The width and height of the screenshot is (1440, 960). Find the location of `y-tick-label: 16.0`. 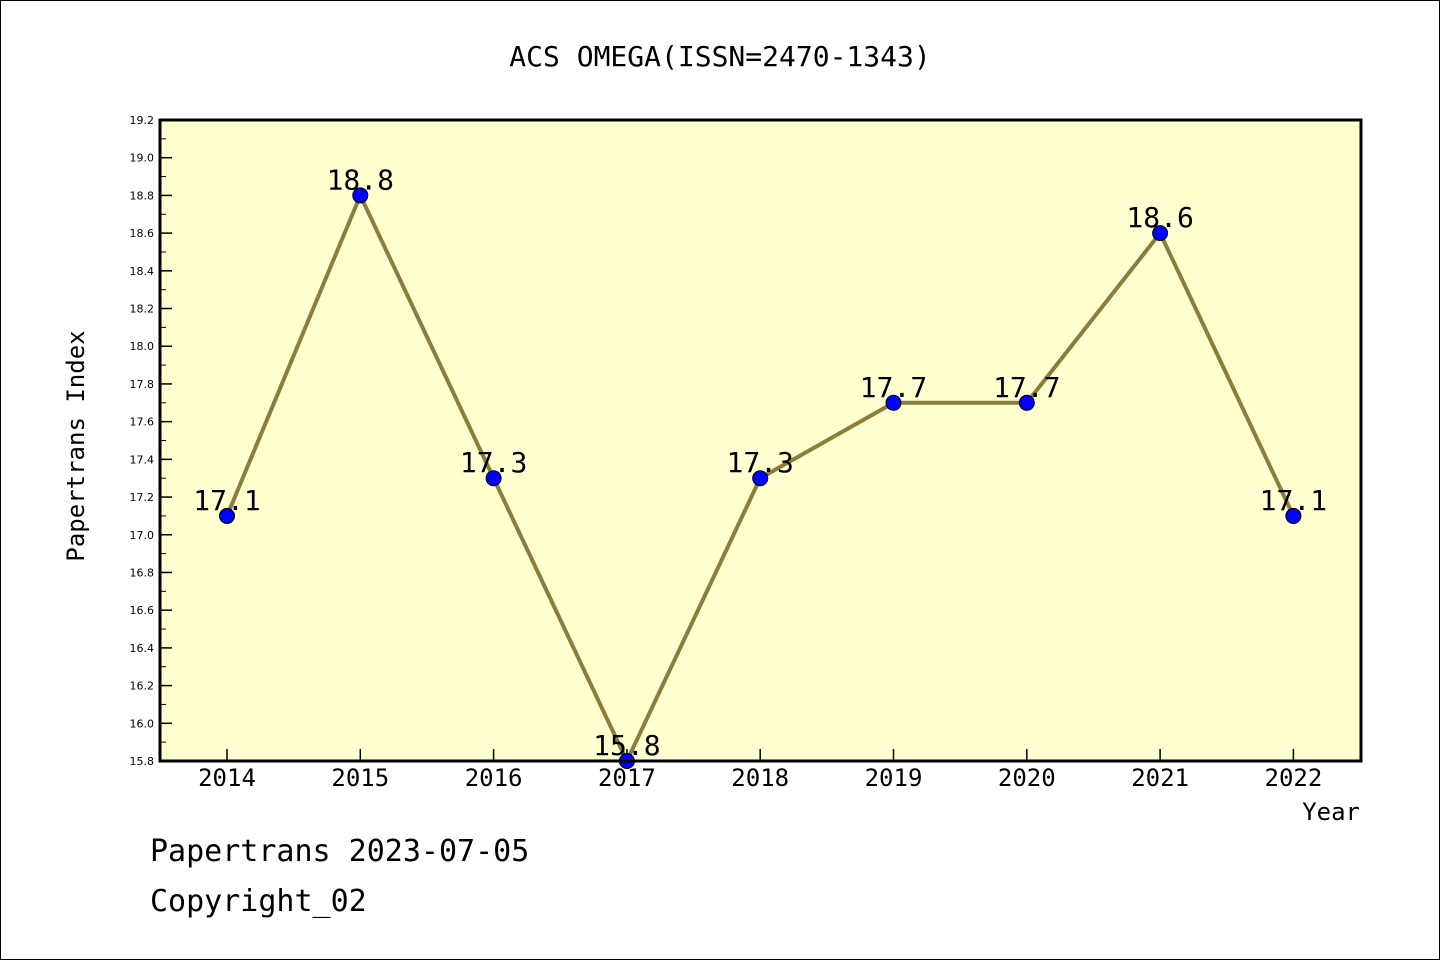

y-tick-label: 16.0 is located at coordinates (142, 723).